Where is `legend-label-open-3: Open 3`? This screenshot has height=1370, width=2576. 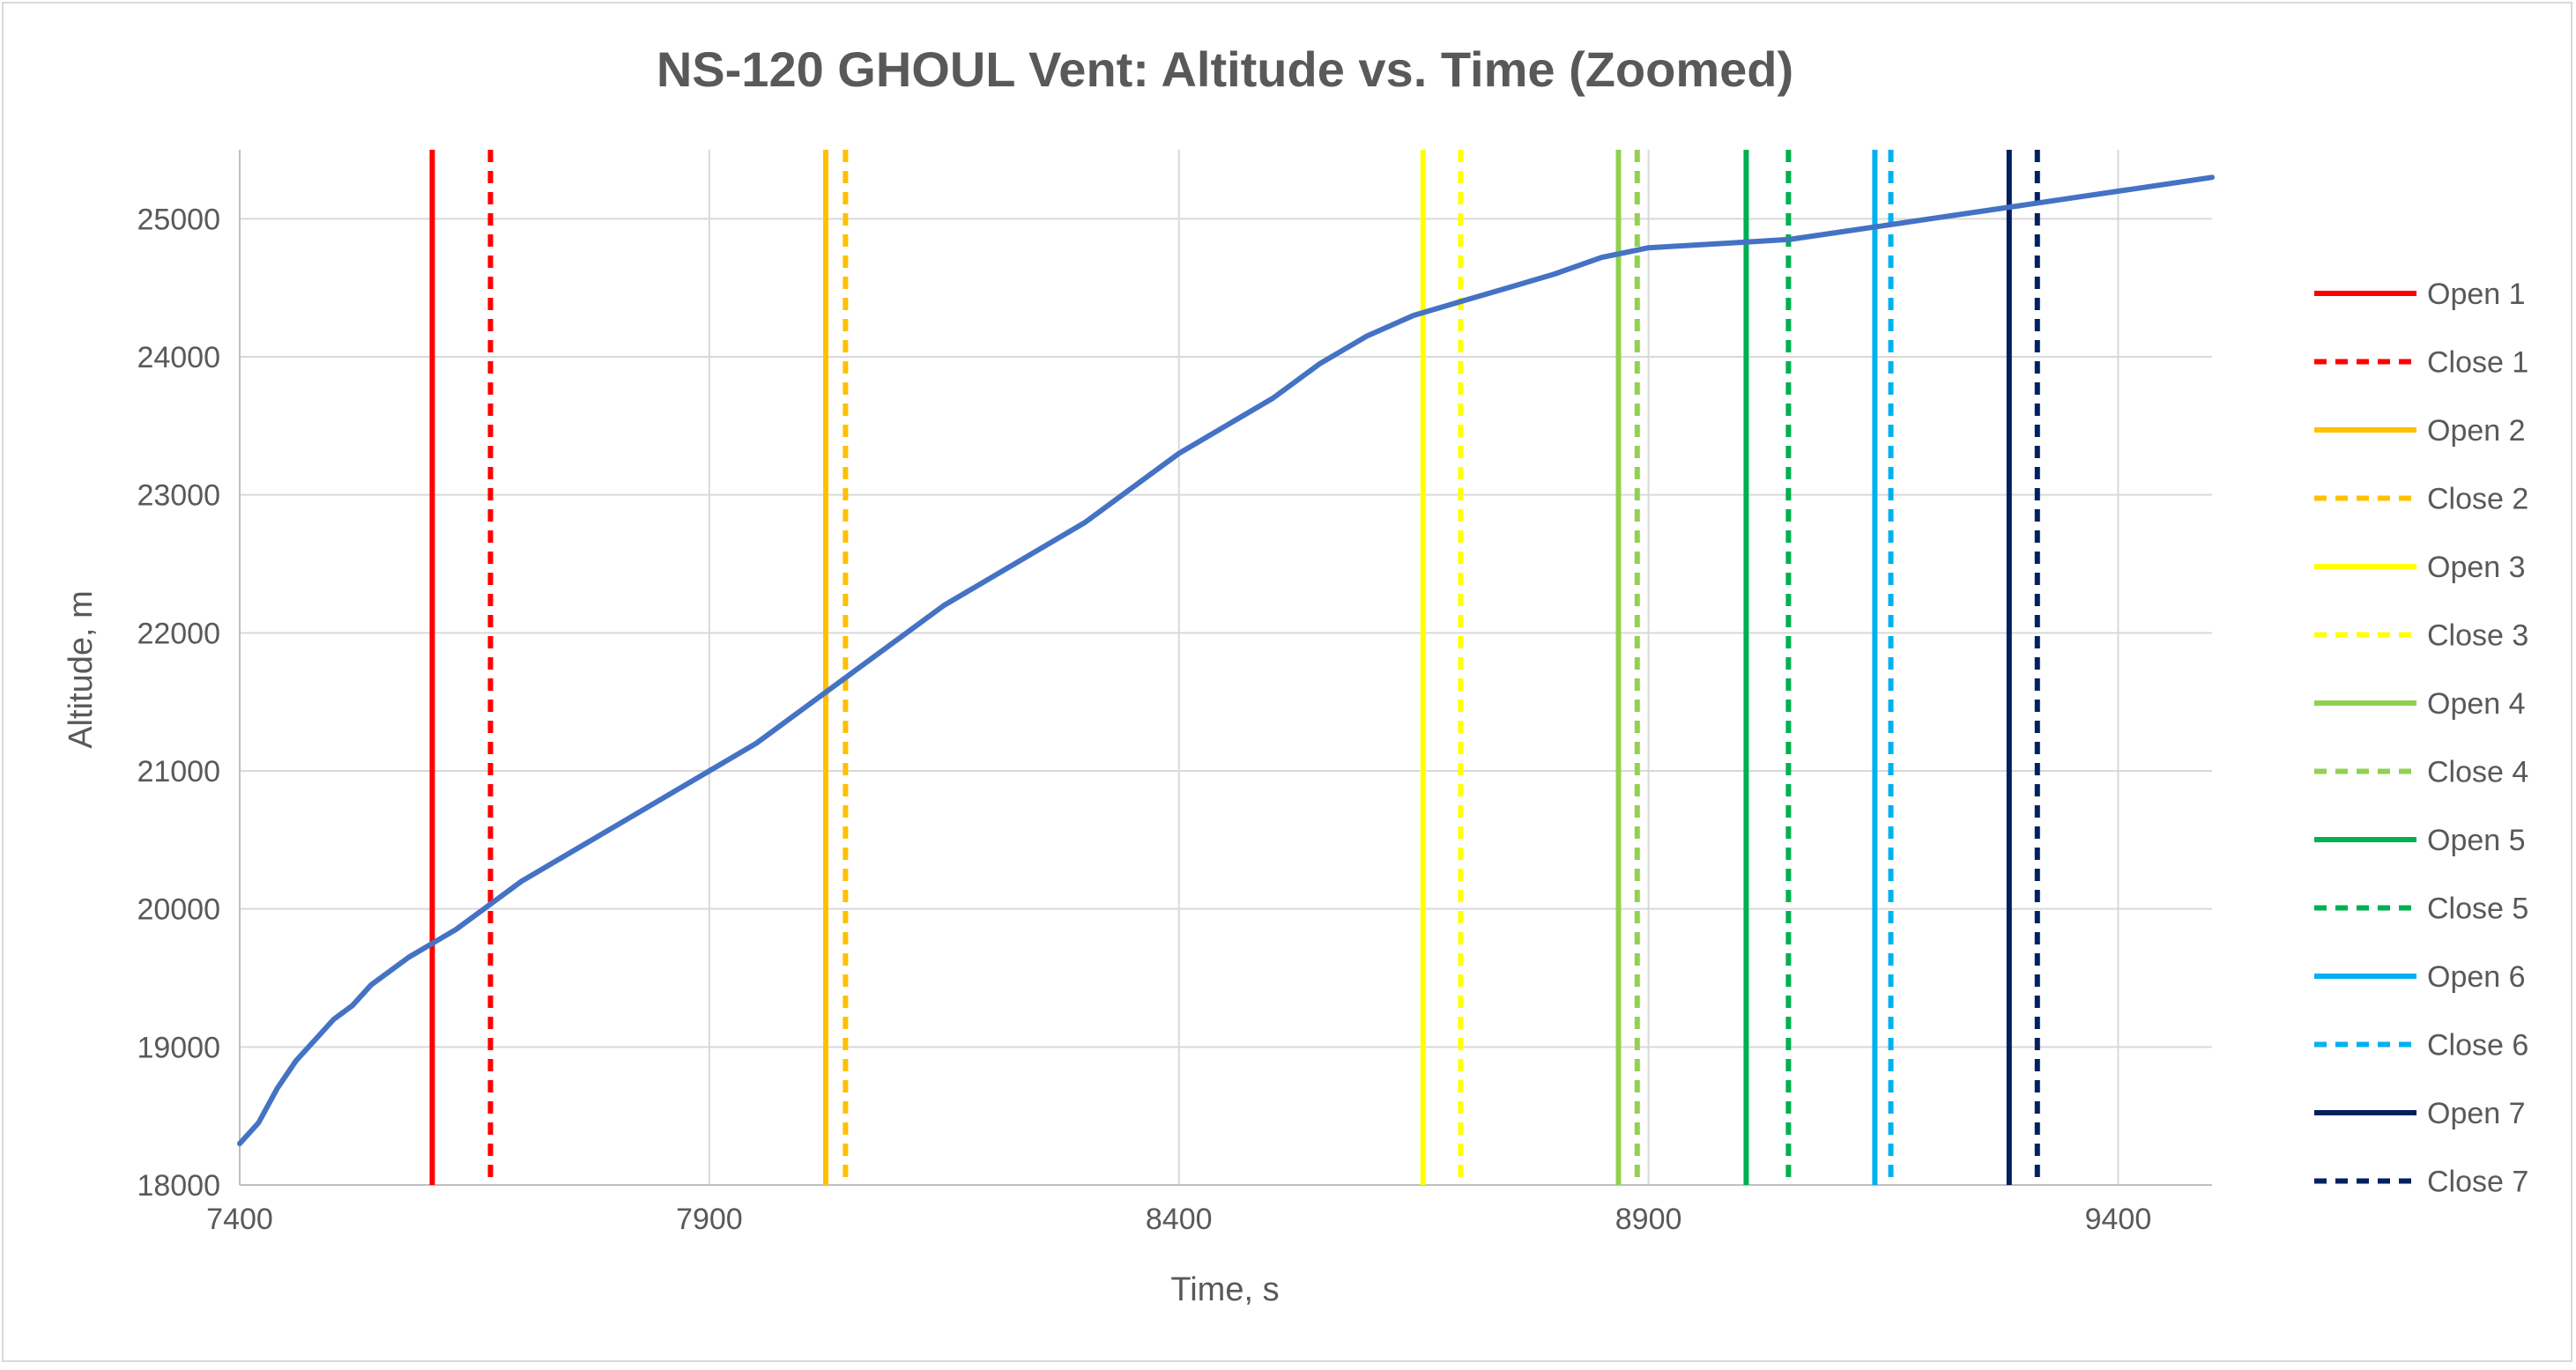 legend-label-open-3: Open 3 is located at coordinates (2476, 567).